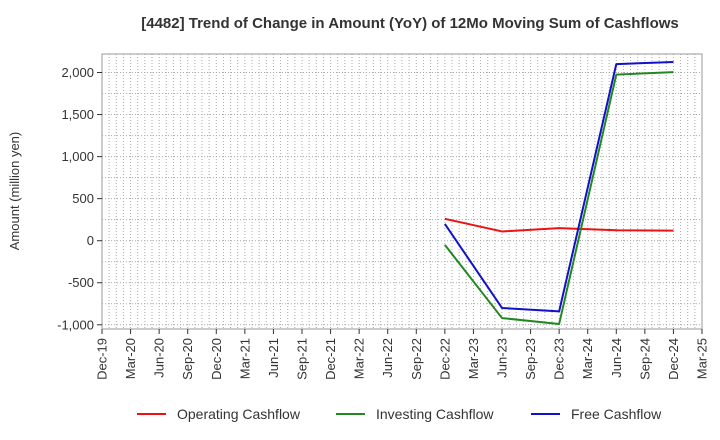 This screenshot has width=720, height=440. I want to click on y-axis: -1,000 -500 0 500 1,000 1,500 2,000, so click(79, 198).